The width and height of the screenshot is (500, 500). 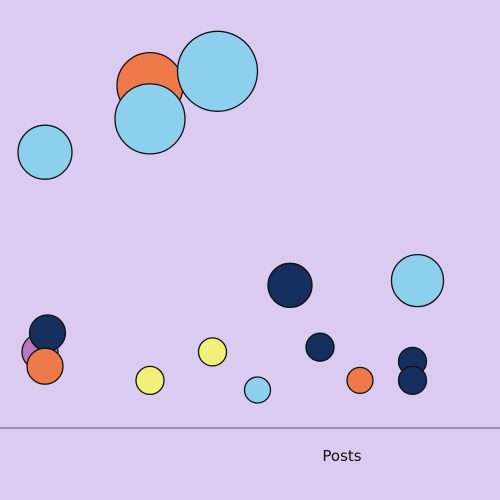 What do you see at coordinates (341, 456) in the screenshot?
I see `x-axis-label: Posts` at bounding box center [341, 456].